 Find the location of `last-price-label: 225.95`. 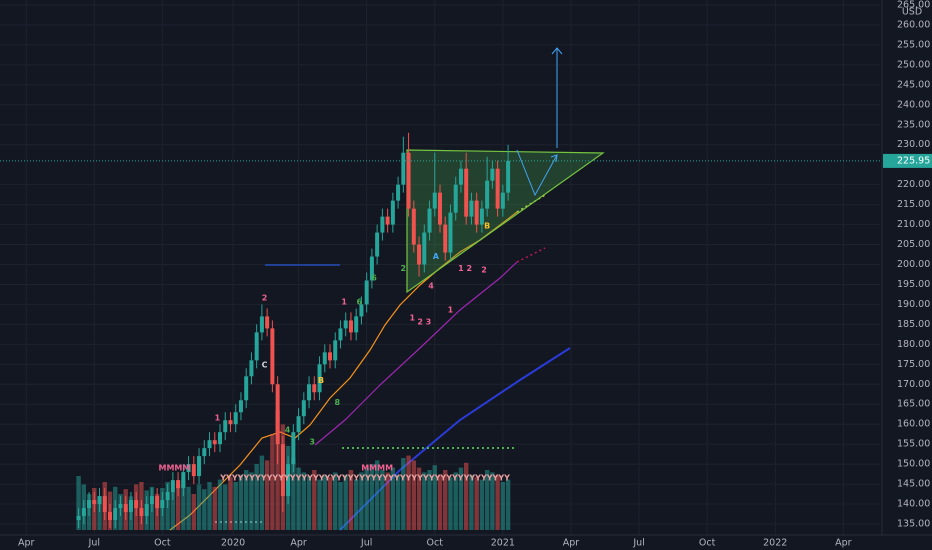

last-price-label: 225.95 is located at coordinates (913, 160).